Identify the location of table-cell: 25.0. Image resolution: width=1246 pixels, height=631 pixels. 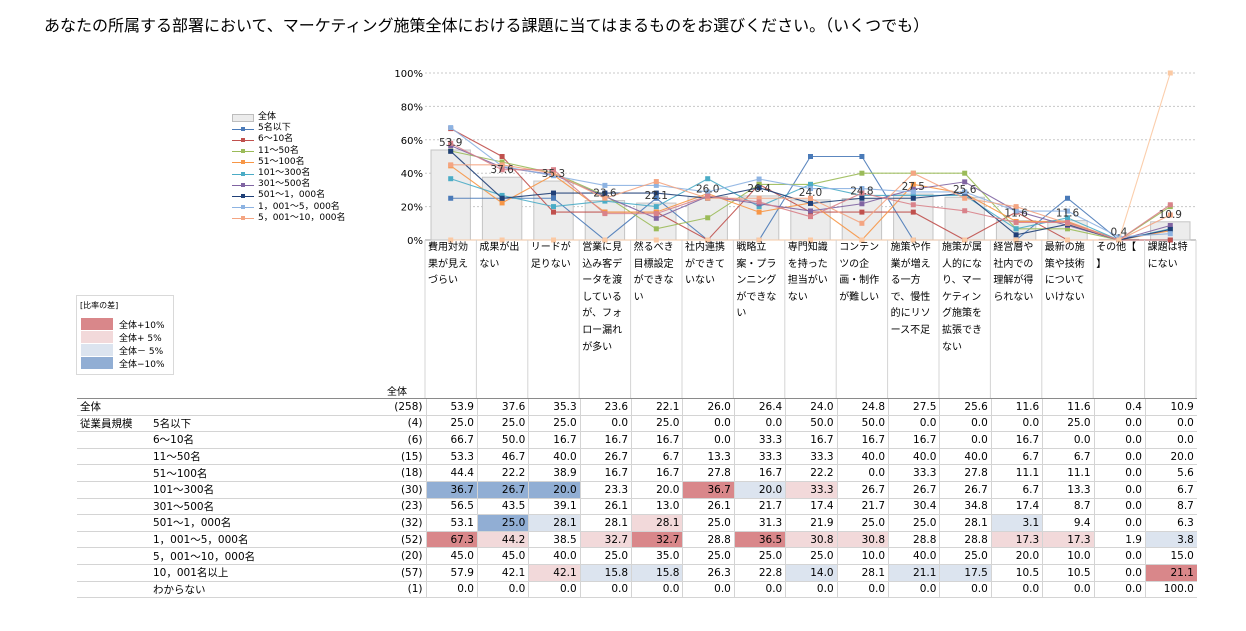
(502, 523).